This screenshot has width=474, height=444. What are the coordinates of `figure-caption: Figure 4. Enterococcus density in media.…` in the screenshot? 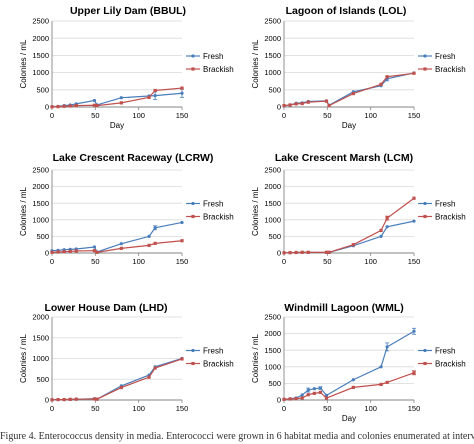 It's located at (237, 436).